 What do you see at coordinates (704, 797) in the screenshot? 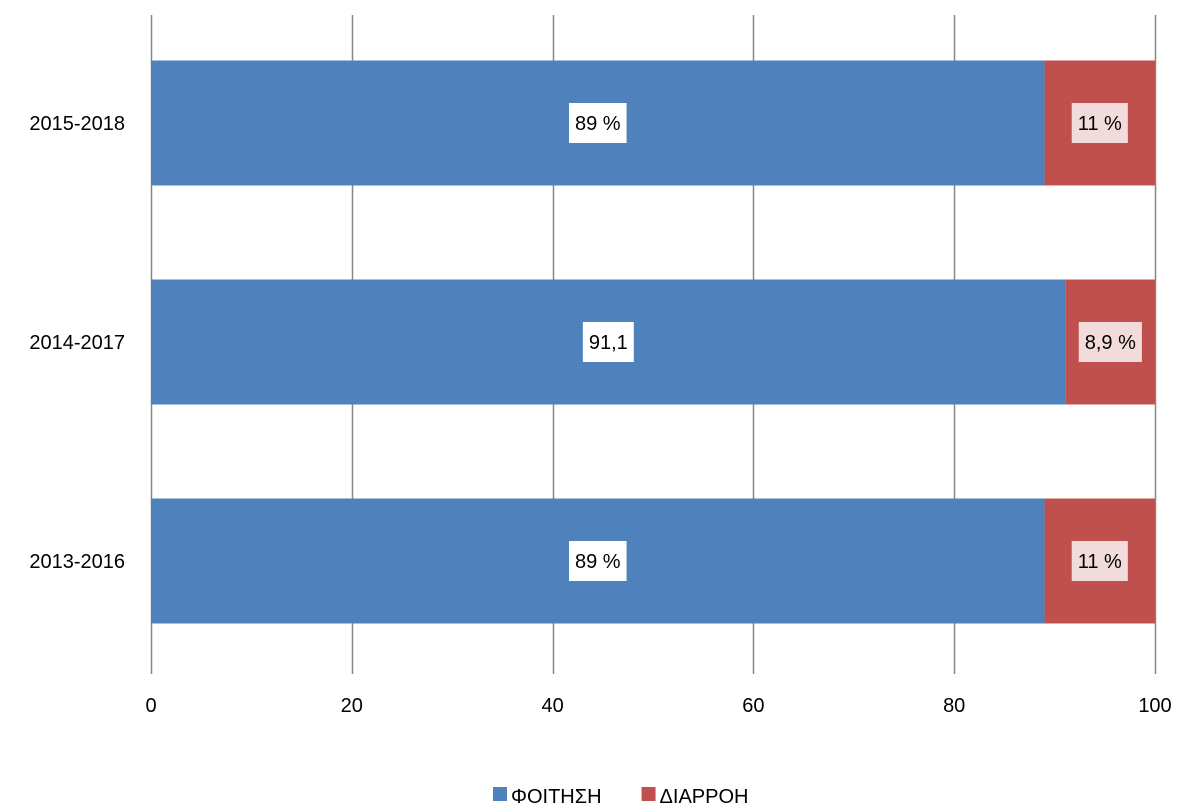
I see `legend-label: ΔΙΑΡΡΟΗ` at bounding box center [704, 797].